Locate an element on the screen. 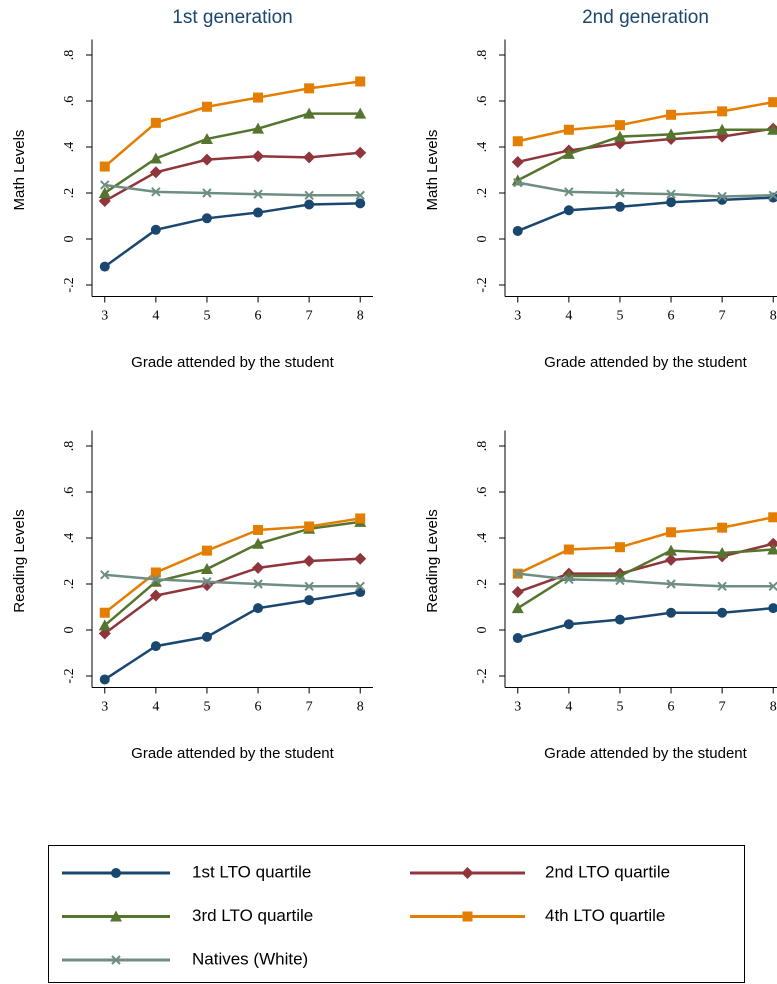 This screenshot has width=777, height=984. x-axis-label: Grade attended by the student is located at coordinates (645, 753).